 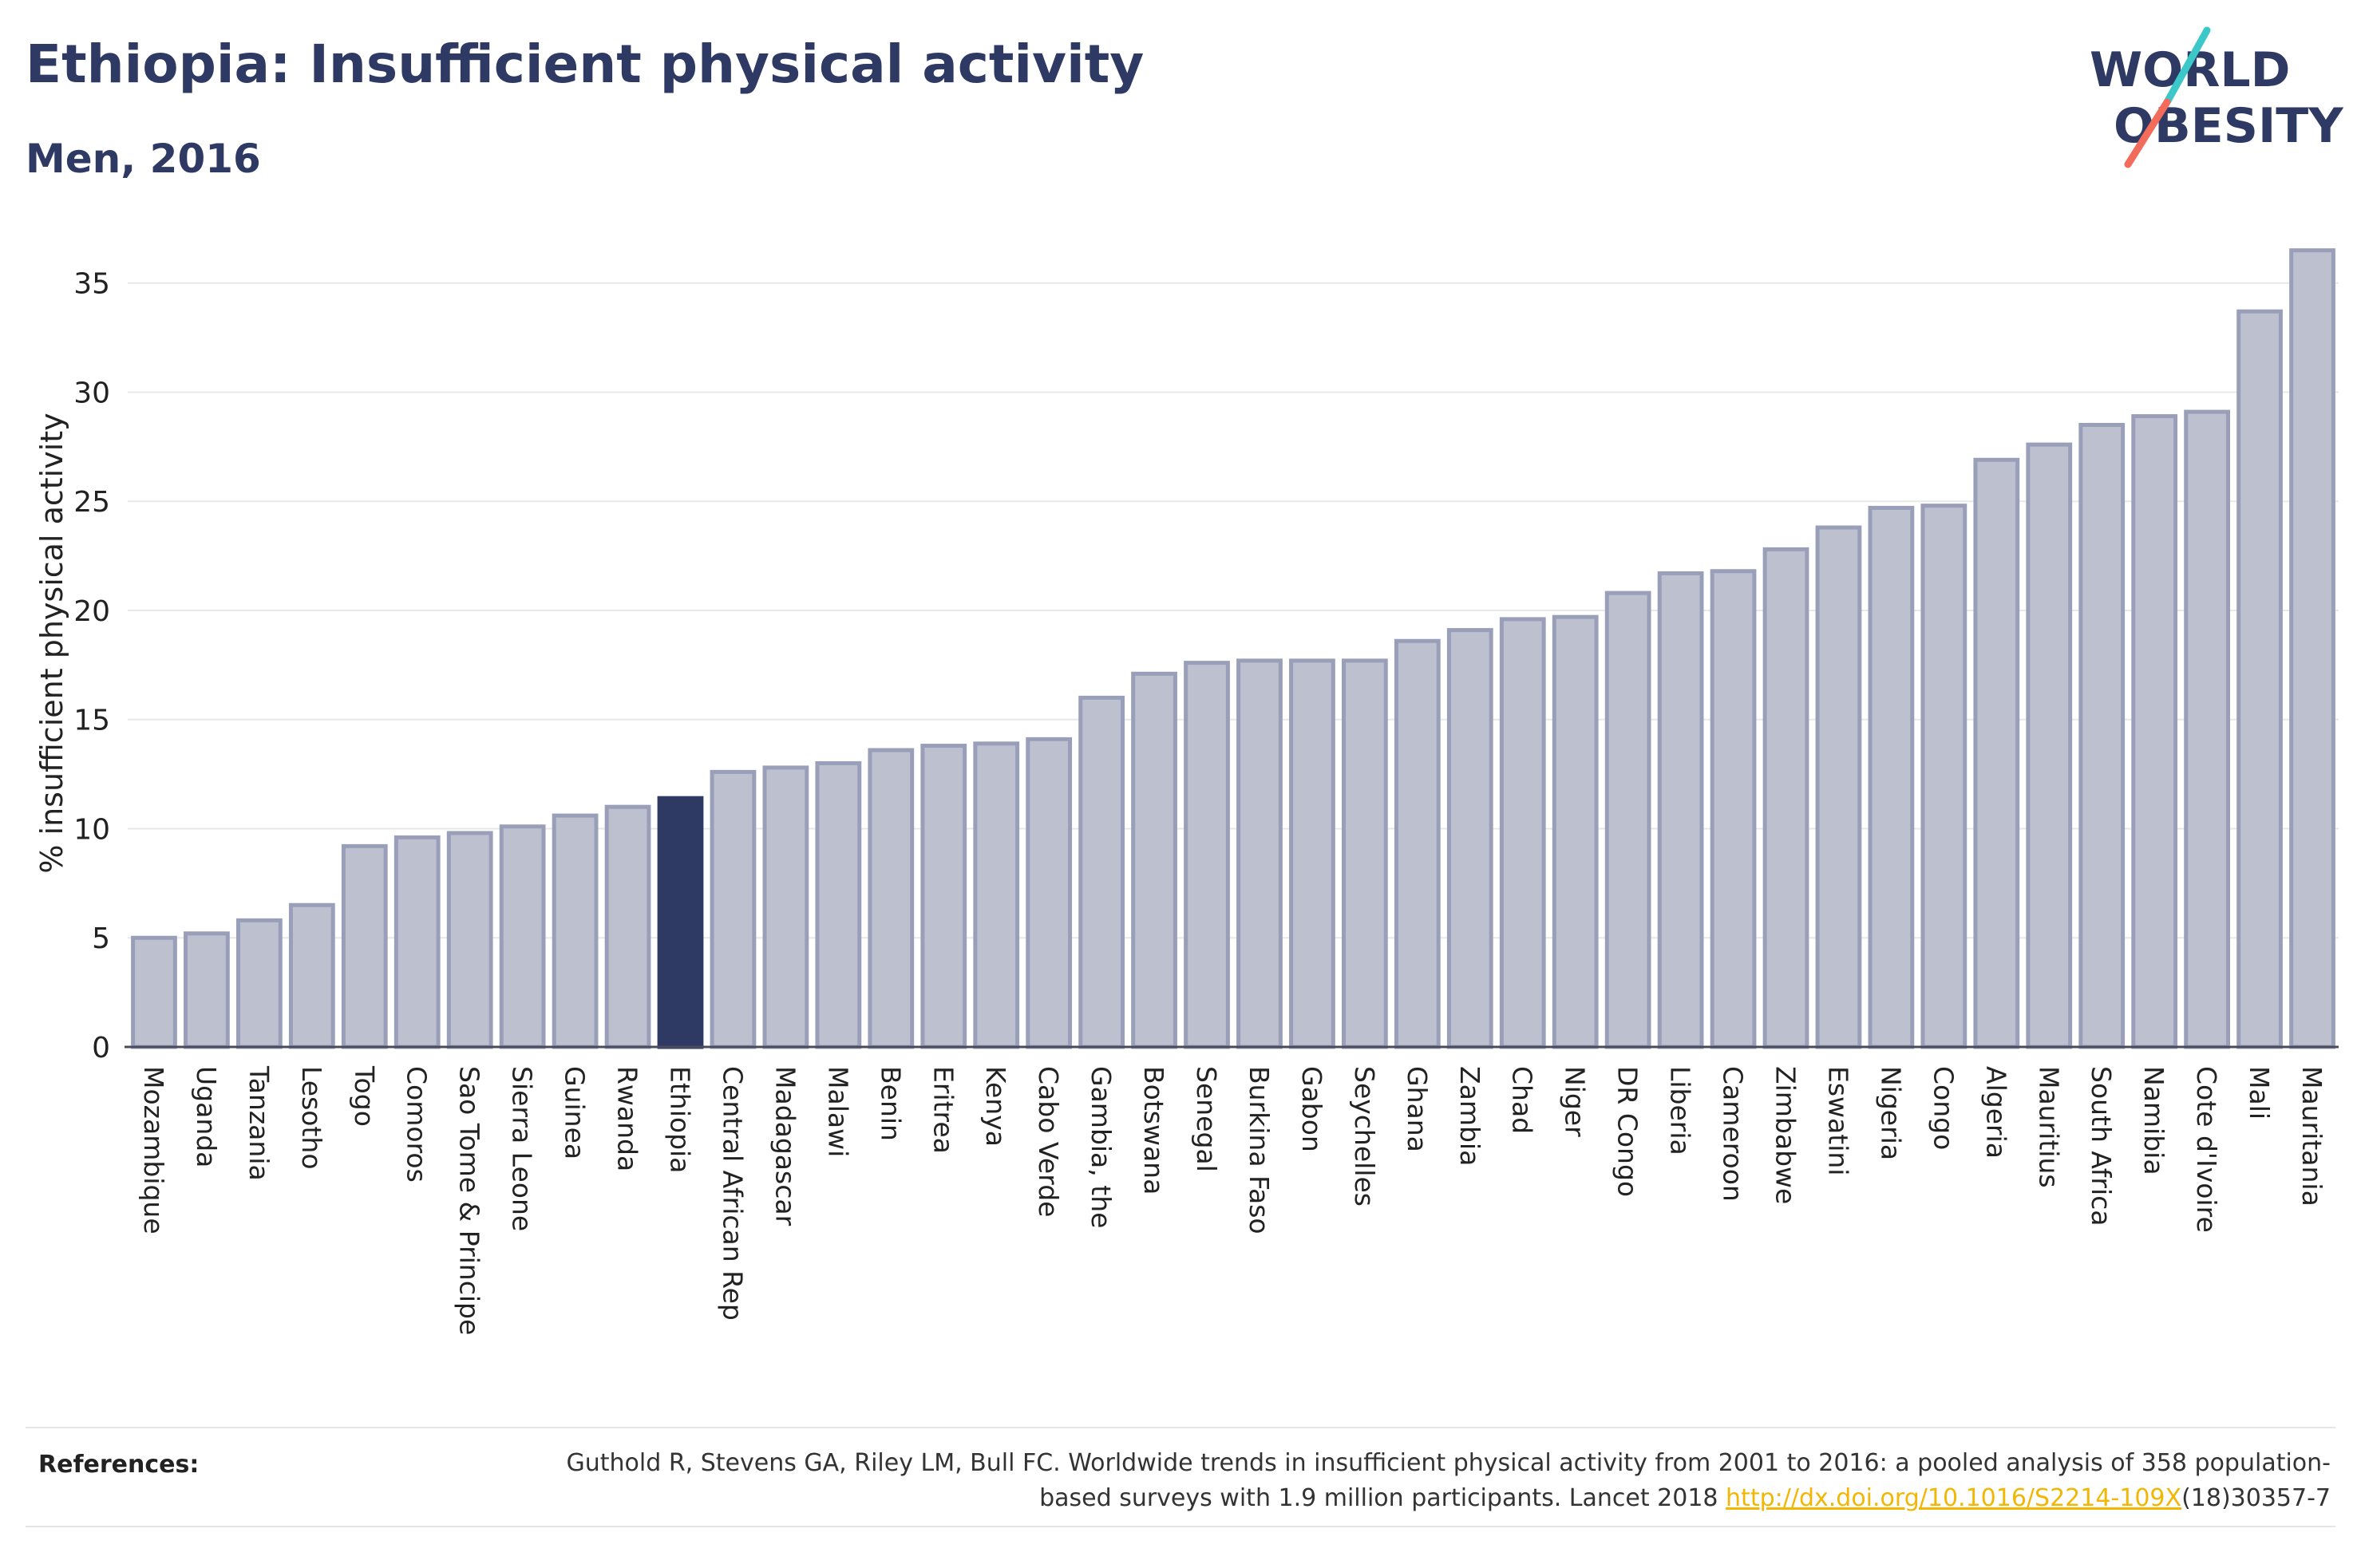 What do you see at coordinates (143, 159) in the screenshot?
I see `chart-subtitle: Men, 2016` at bounding box center [143, 159].